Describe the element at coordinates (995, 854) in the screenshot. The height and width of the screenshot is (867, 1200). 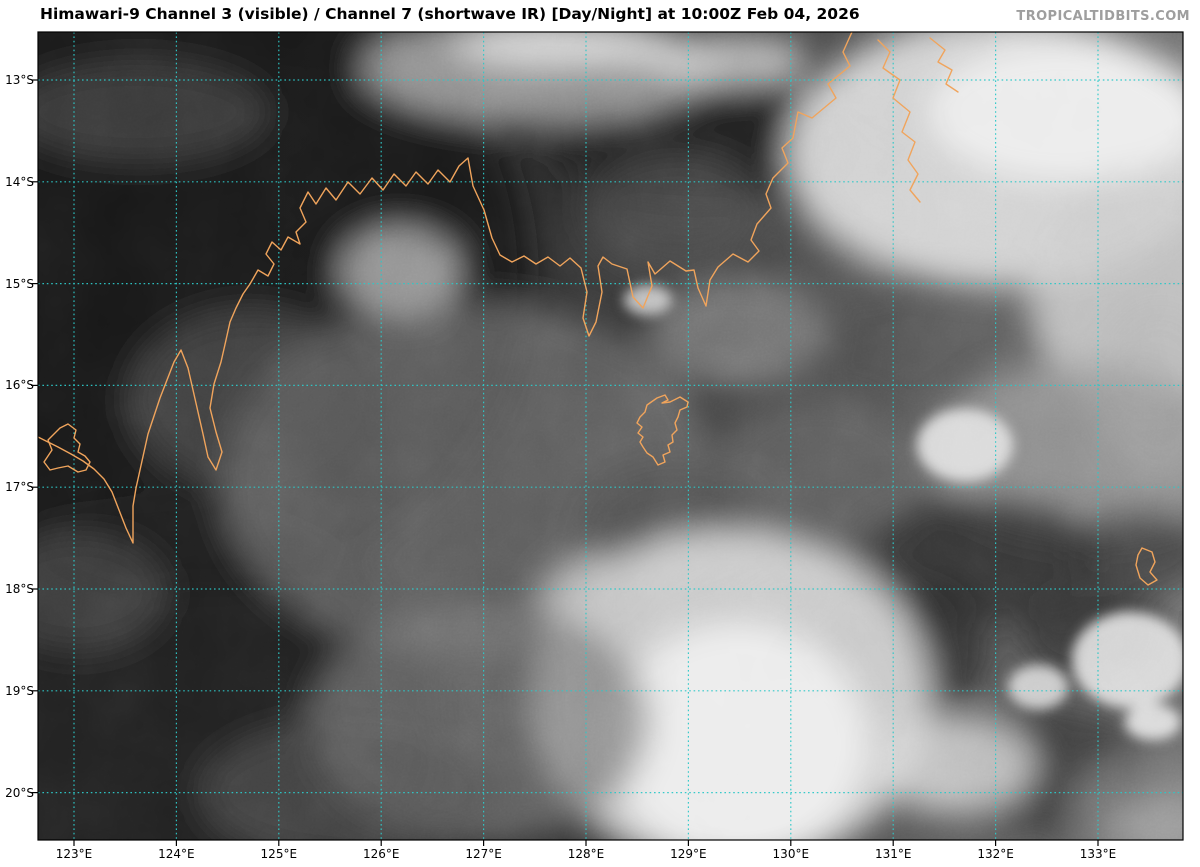
I see `lon-tick-label: 132°E` at that location.